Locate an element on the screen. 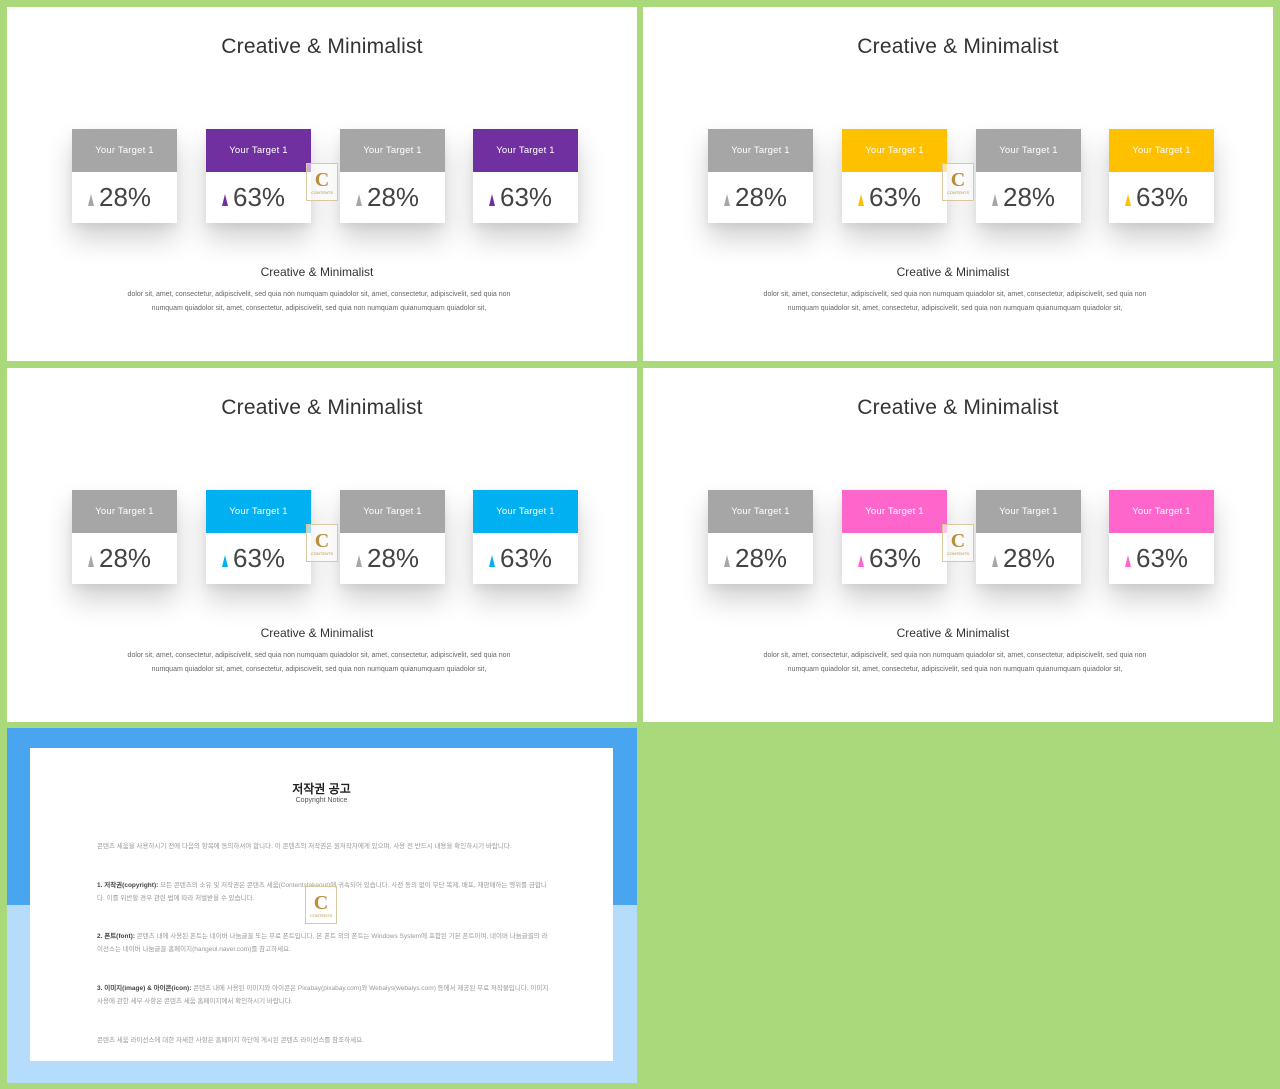  notice-item-label: 3. 이미지(image) & 아이콘(icon): is located at coordinates (144, 988).